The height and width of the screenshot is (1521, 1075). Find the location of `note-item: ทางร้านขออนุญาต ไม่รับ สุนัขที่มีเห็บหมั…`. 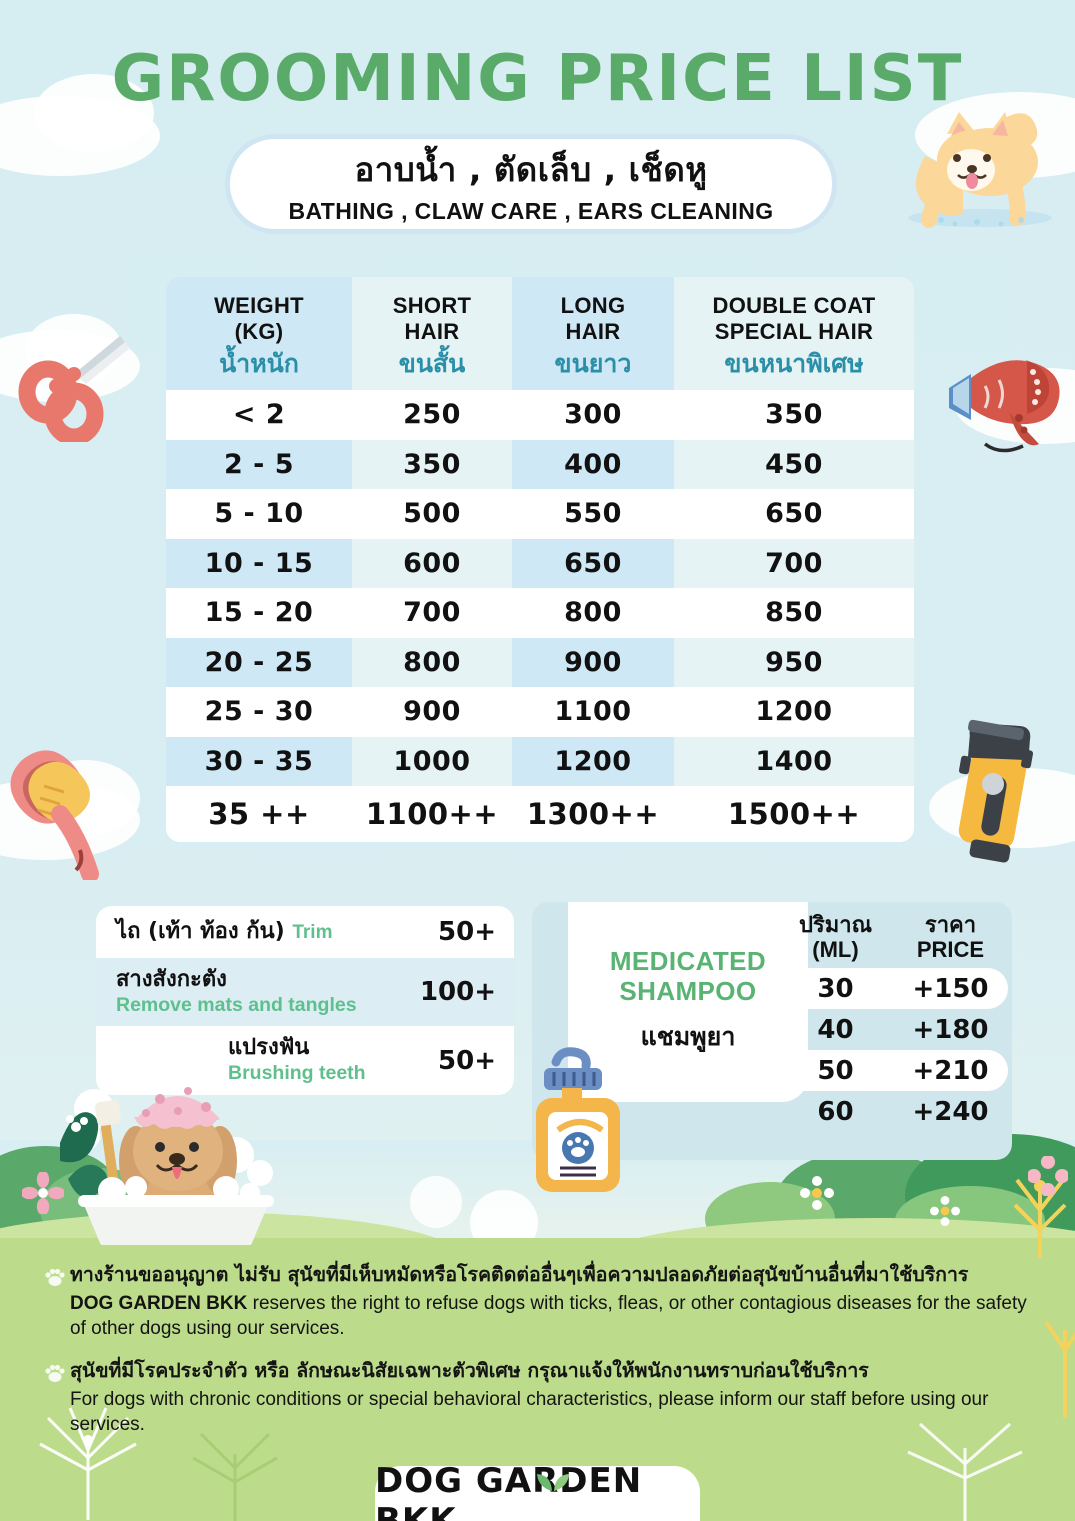

note-item: ทางร้านขออนุญาต ไม่รับ สุนัขที่มีเห็บหมั… is located at coordinates (544, 1302).